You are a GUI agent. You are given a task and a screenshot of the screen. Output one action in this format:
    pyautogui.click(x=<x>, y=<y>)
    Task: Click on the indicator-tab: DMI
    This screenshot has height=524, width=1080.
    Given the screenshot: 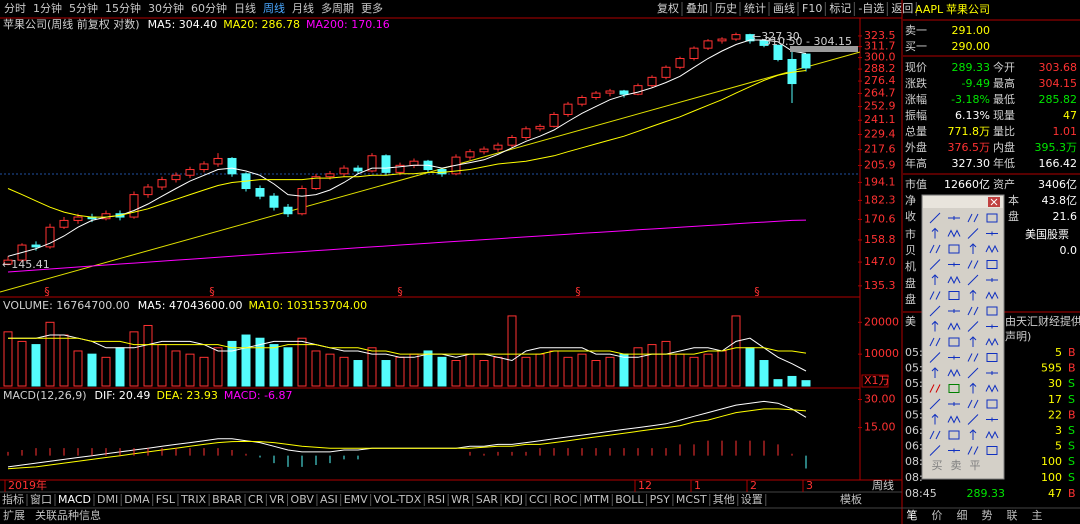 What is the action you would take?
    pyautogui.click(x=107, y=499)
    